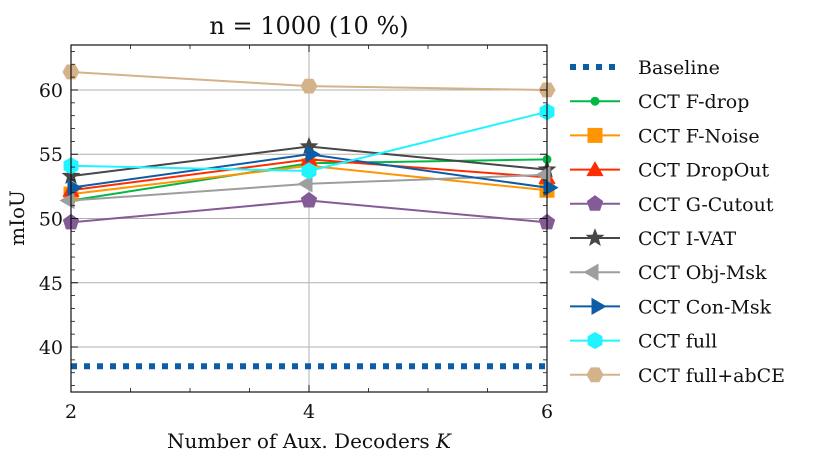 The width and height of the screenshot is (831, 463). Describe the element at coordinates (677, 342) in the screenshot. I see `legend-label: CCT full` at that location.